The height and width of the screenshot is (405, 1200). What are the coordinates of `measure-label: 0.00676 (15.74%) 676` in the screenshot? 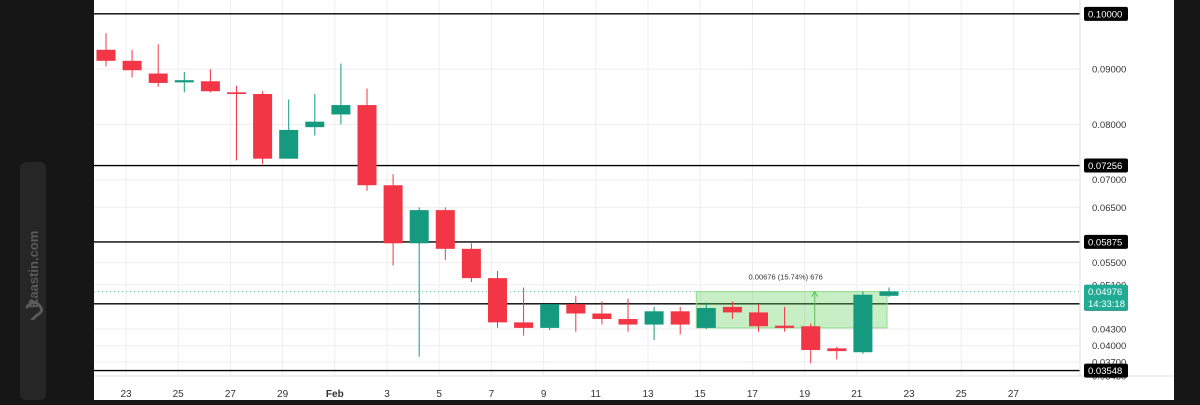 It's located at (786, 277).